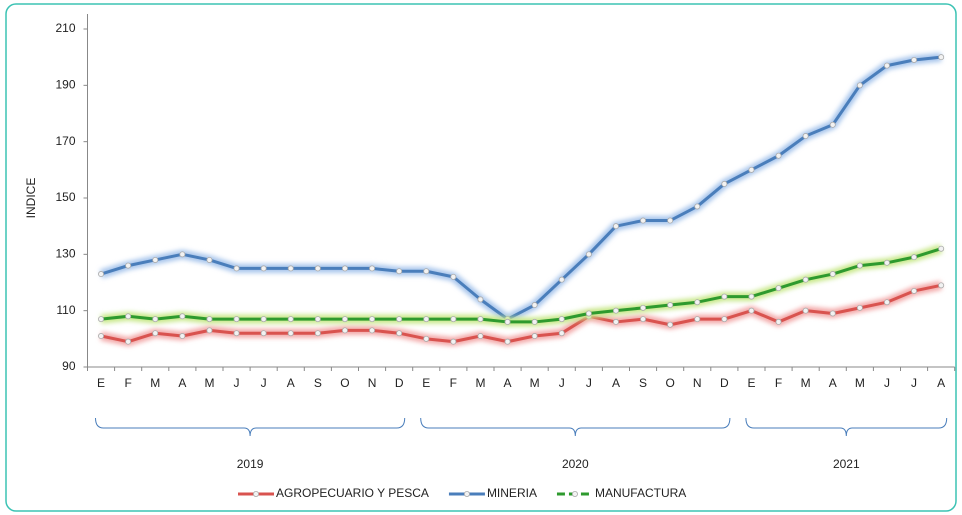 This screenshot has width=962, height=515. I want to click on y-tick-label: 130, so click(65, 254).